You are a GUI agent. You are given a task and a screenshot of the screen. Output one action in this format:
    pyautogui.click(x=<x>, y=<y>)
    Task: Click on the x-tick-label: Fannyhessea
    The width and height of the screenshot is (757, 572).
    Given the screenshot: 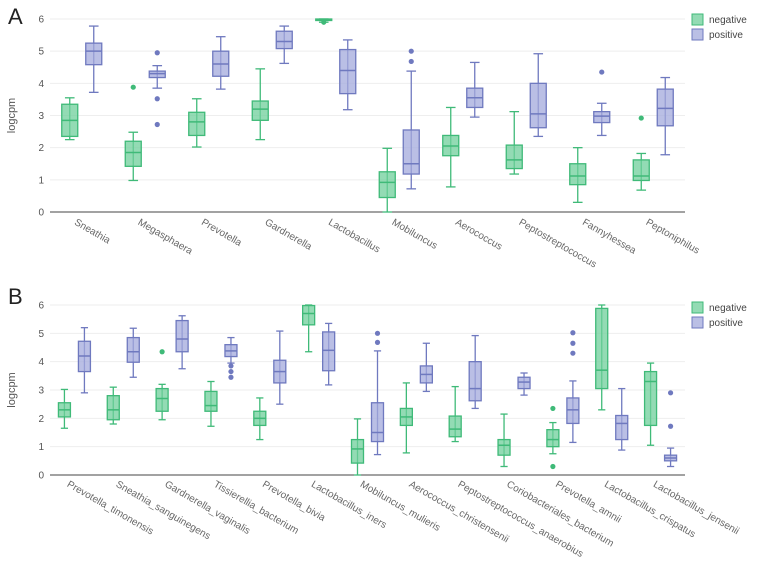 What is the action you would take?
    pyautogui.click(x=609, y=237)
    